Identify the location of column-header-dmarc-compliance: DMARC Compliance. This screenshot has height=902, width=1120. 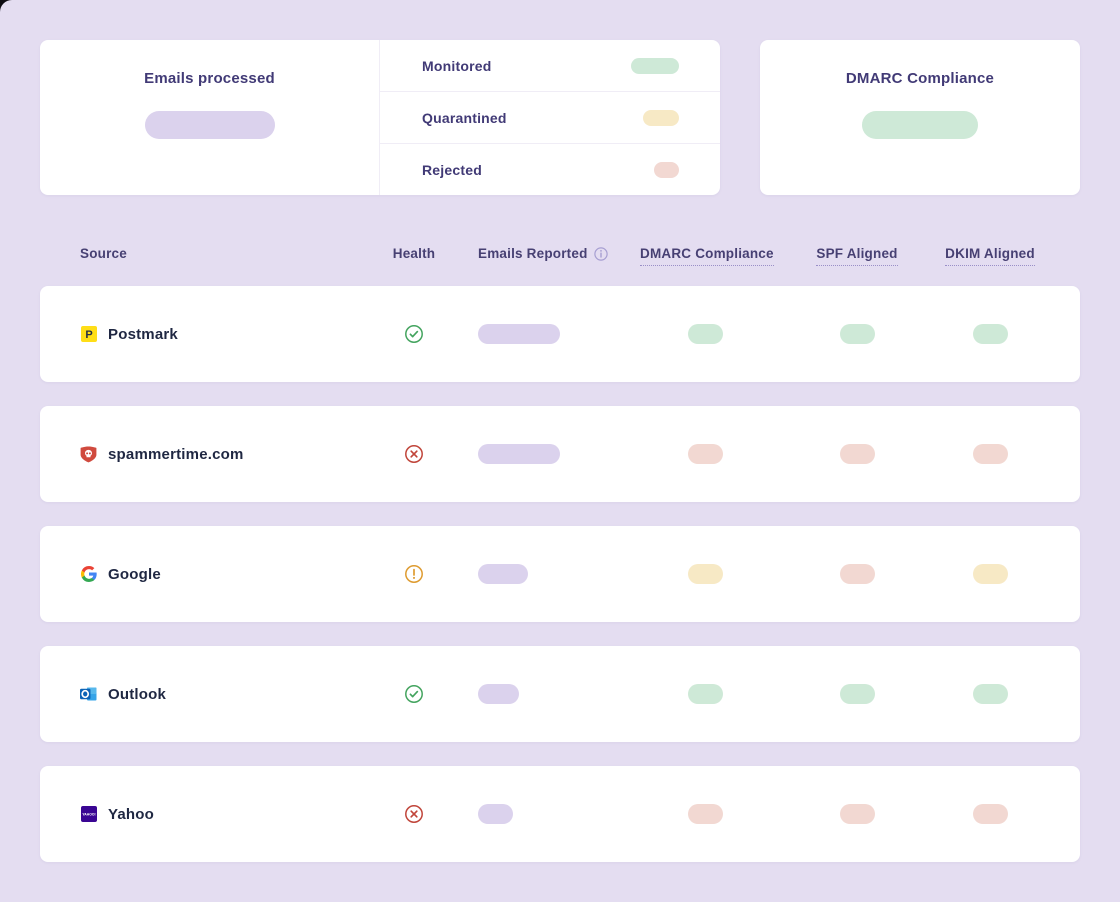
(707, 256).